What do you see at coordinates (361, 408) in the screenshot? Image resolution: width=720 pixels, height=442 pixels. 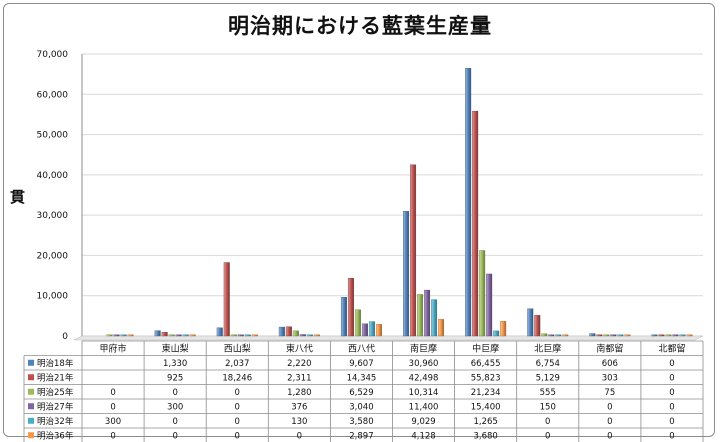 I see `data-label: 3,040` at bounding box center [361, 408].